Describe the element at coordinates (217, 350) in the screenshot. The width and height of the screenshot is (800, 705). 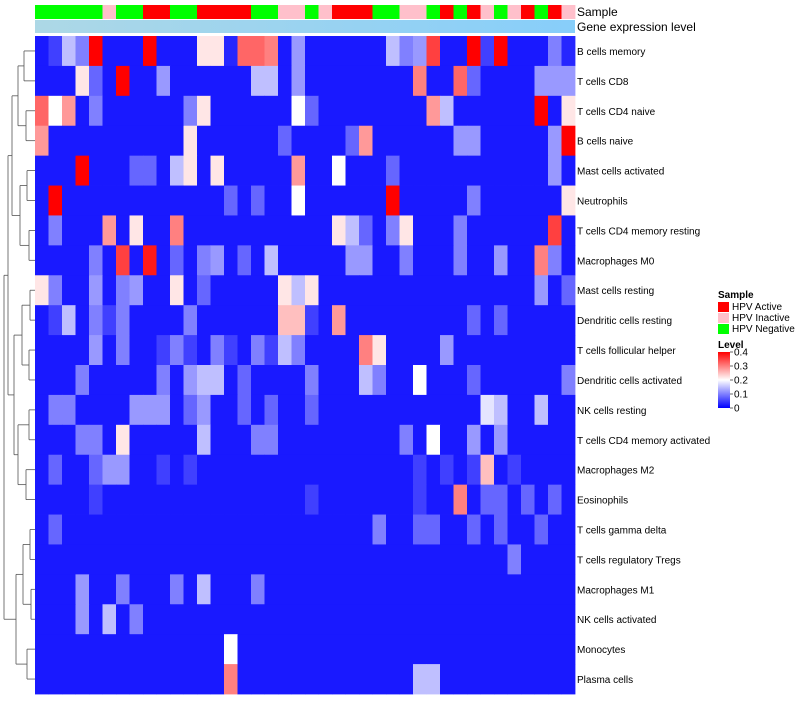
I see `heatmap-cell-r10-c13` at that location.